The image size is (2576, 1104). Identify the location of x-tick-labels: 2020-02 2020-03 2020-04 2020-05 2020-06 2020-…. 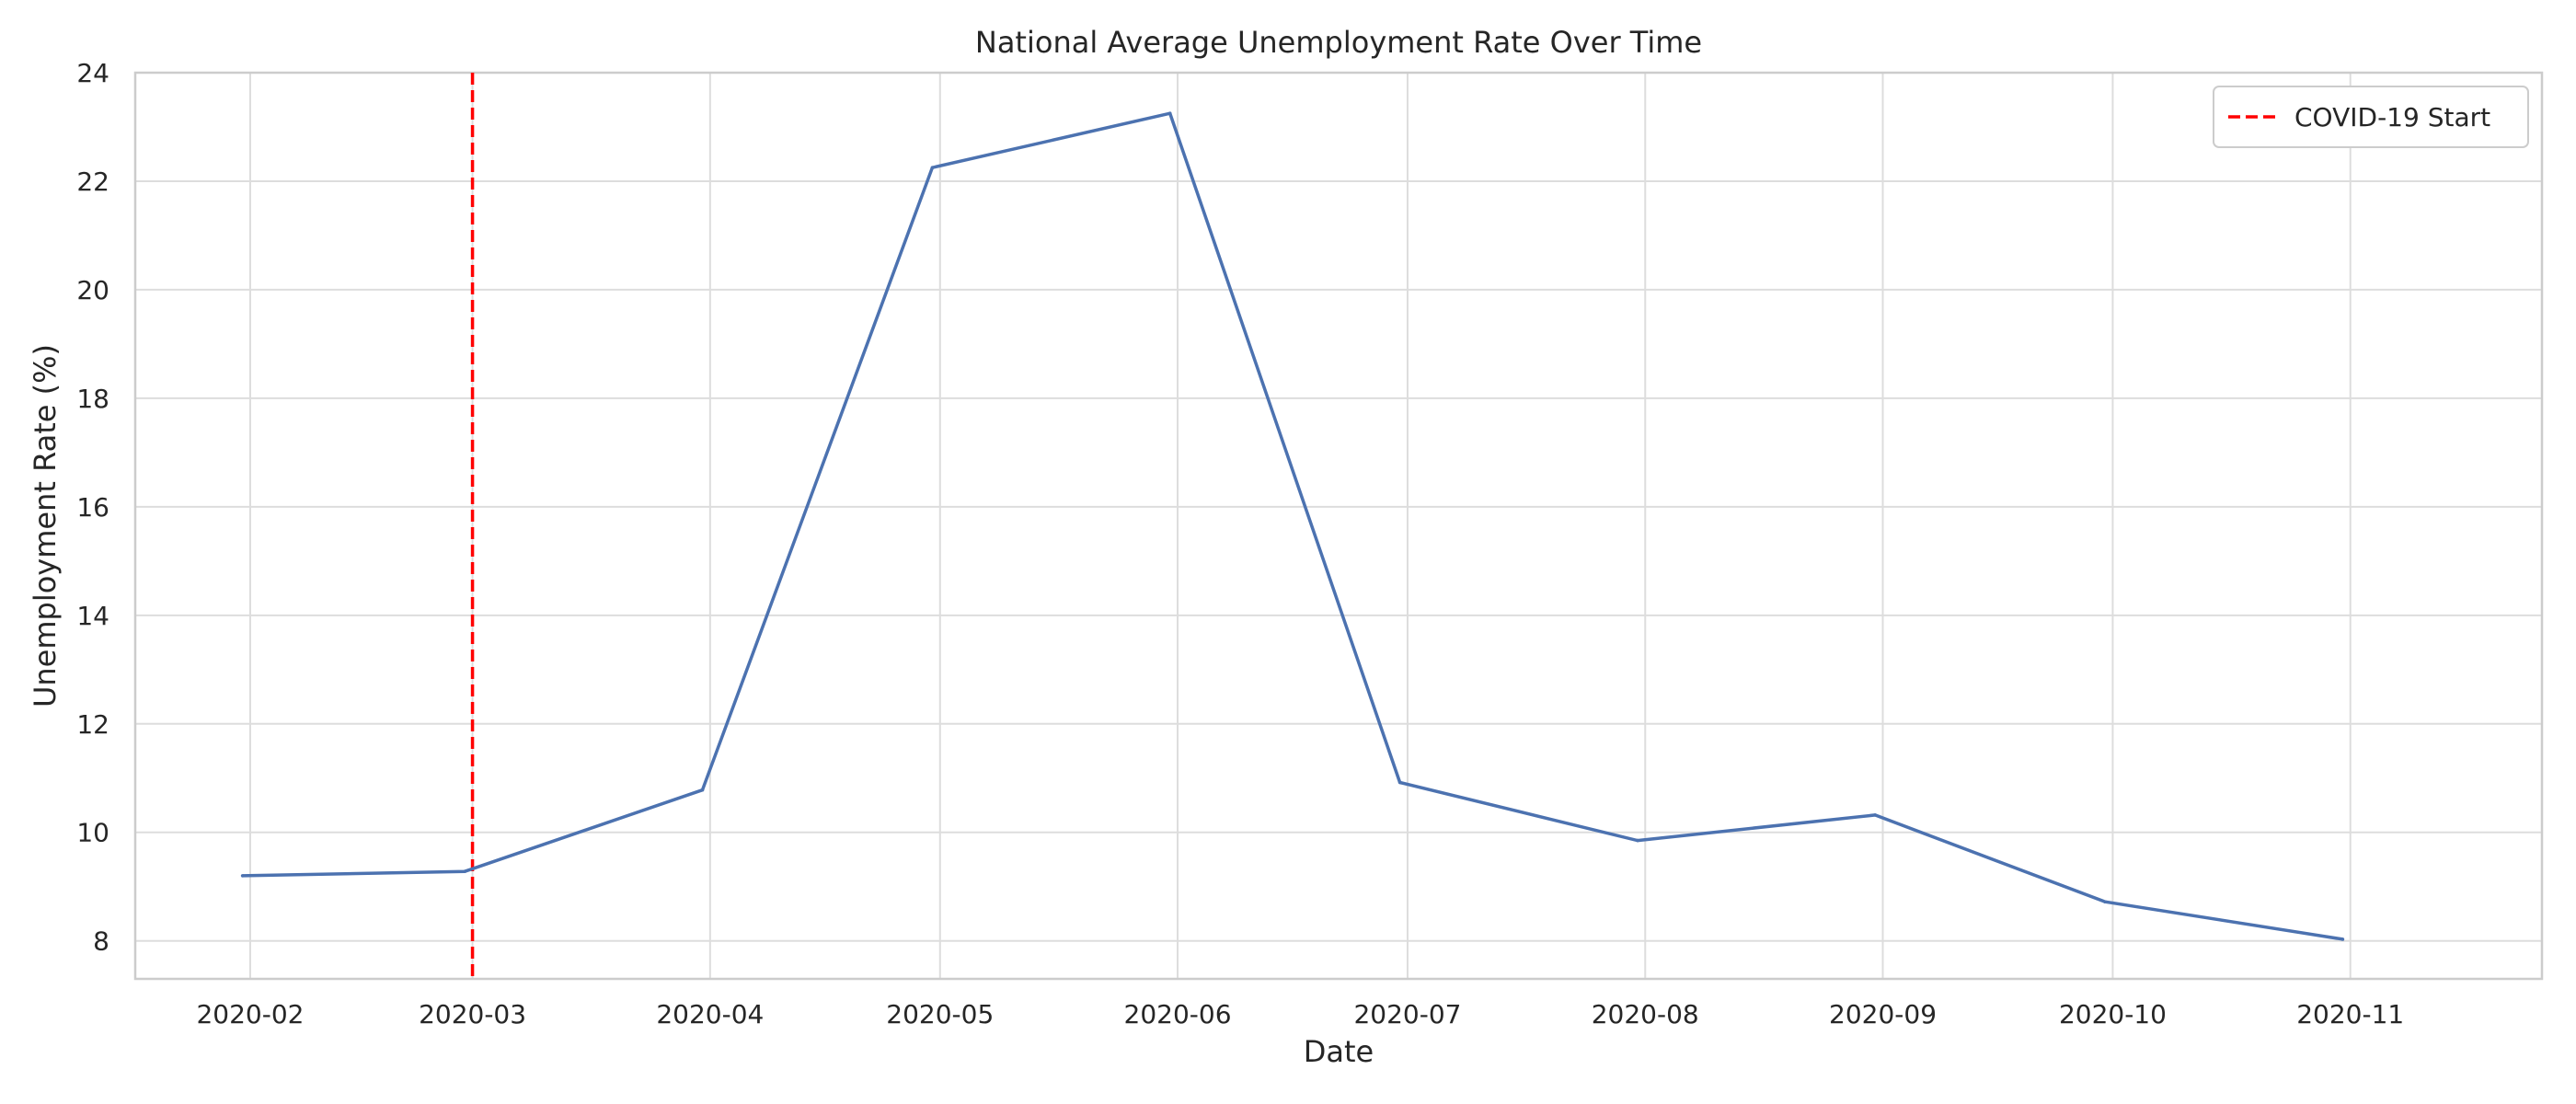
(1300, 1014).